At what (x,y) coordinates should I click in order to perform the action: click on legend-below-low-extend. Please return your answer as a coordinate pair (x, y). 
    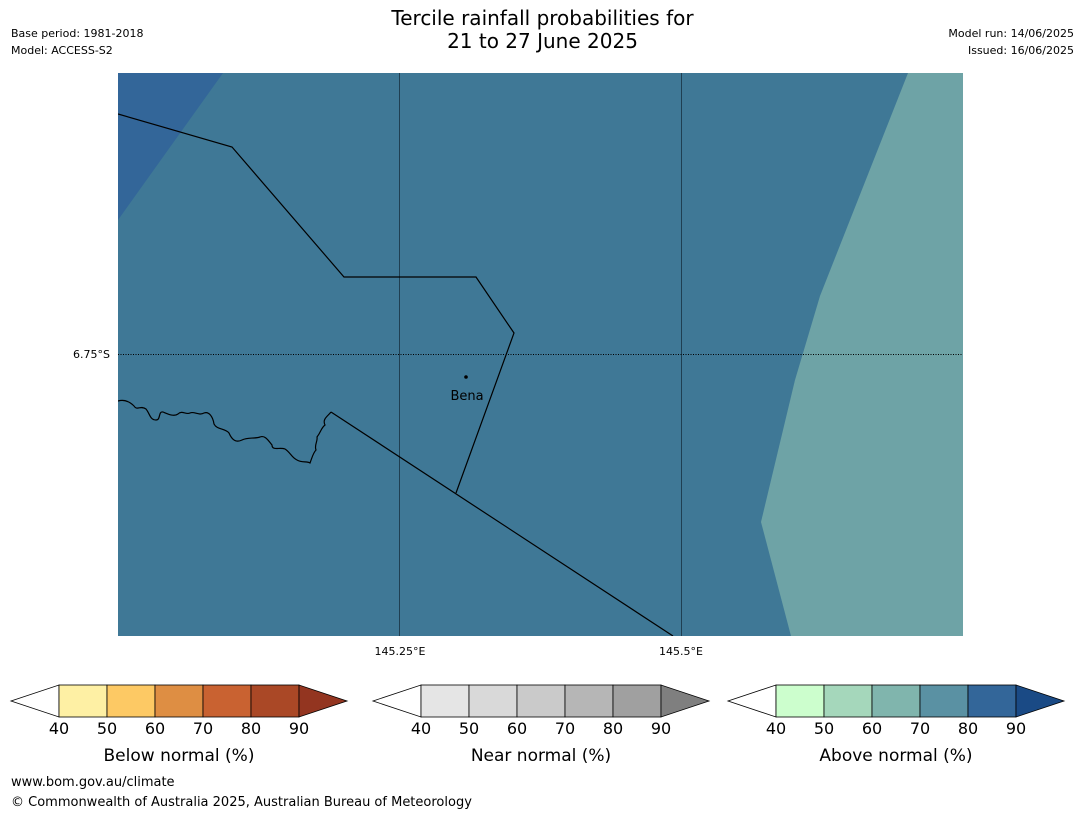
    Looking at the image, I should click on (34, 701).